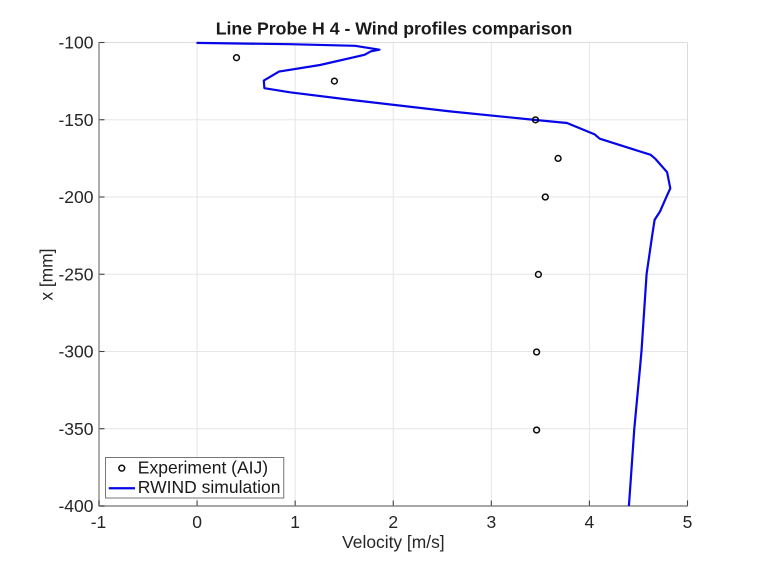  I want to click on svg-text: Velocity [m/s], so click(393, 542).